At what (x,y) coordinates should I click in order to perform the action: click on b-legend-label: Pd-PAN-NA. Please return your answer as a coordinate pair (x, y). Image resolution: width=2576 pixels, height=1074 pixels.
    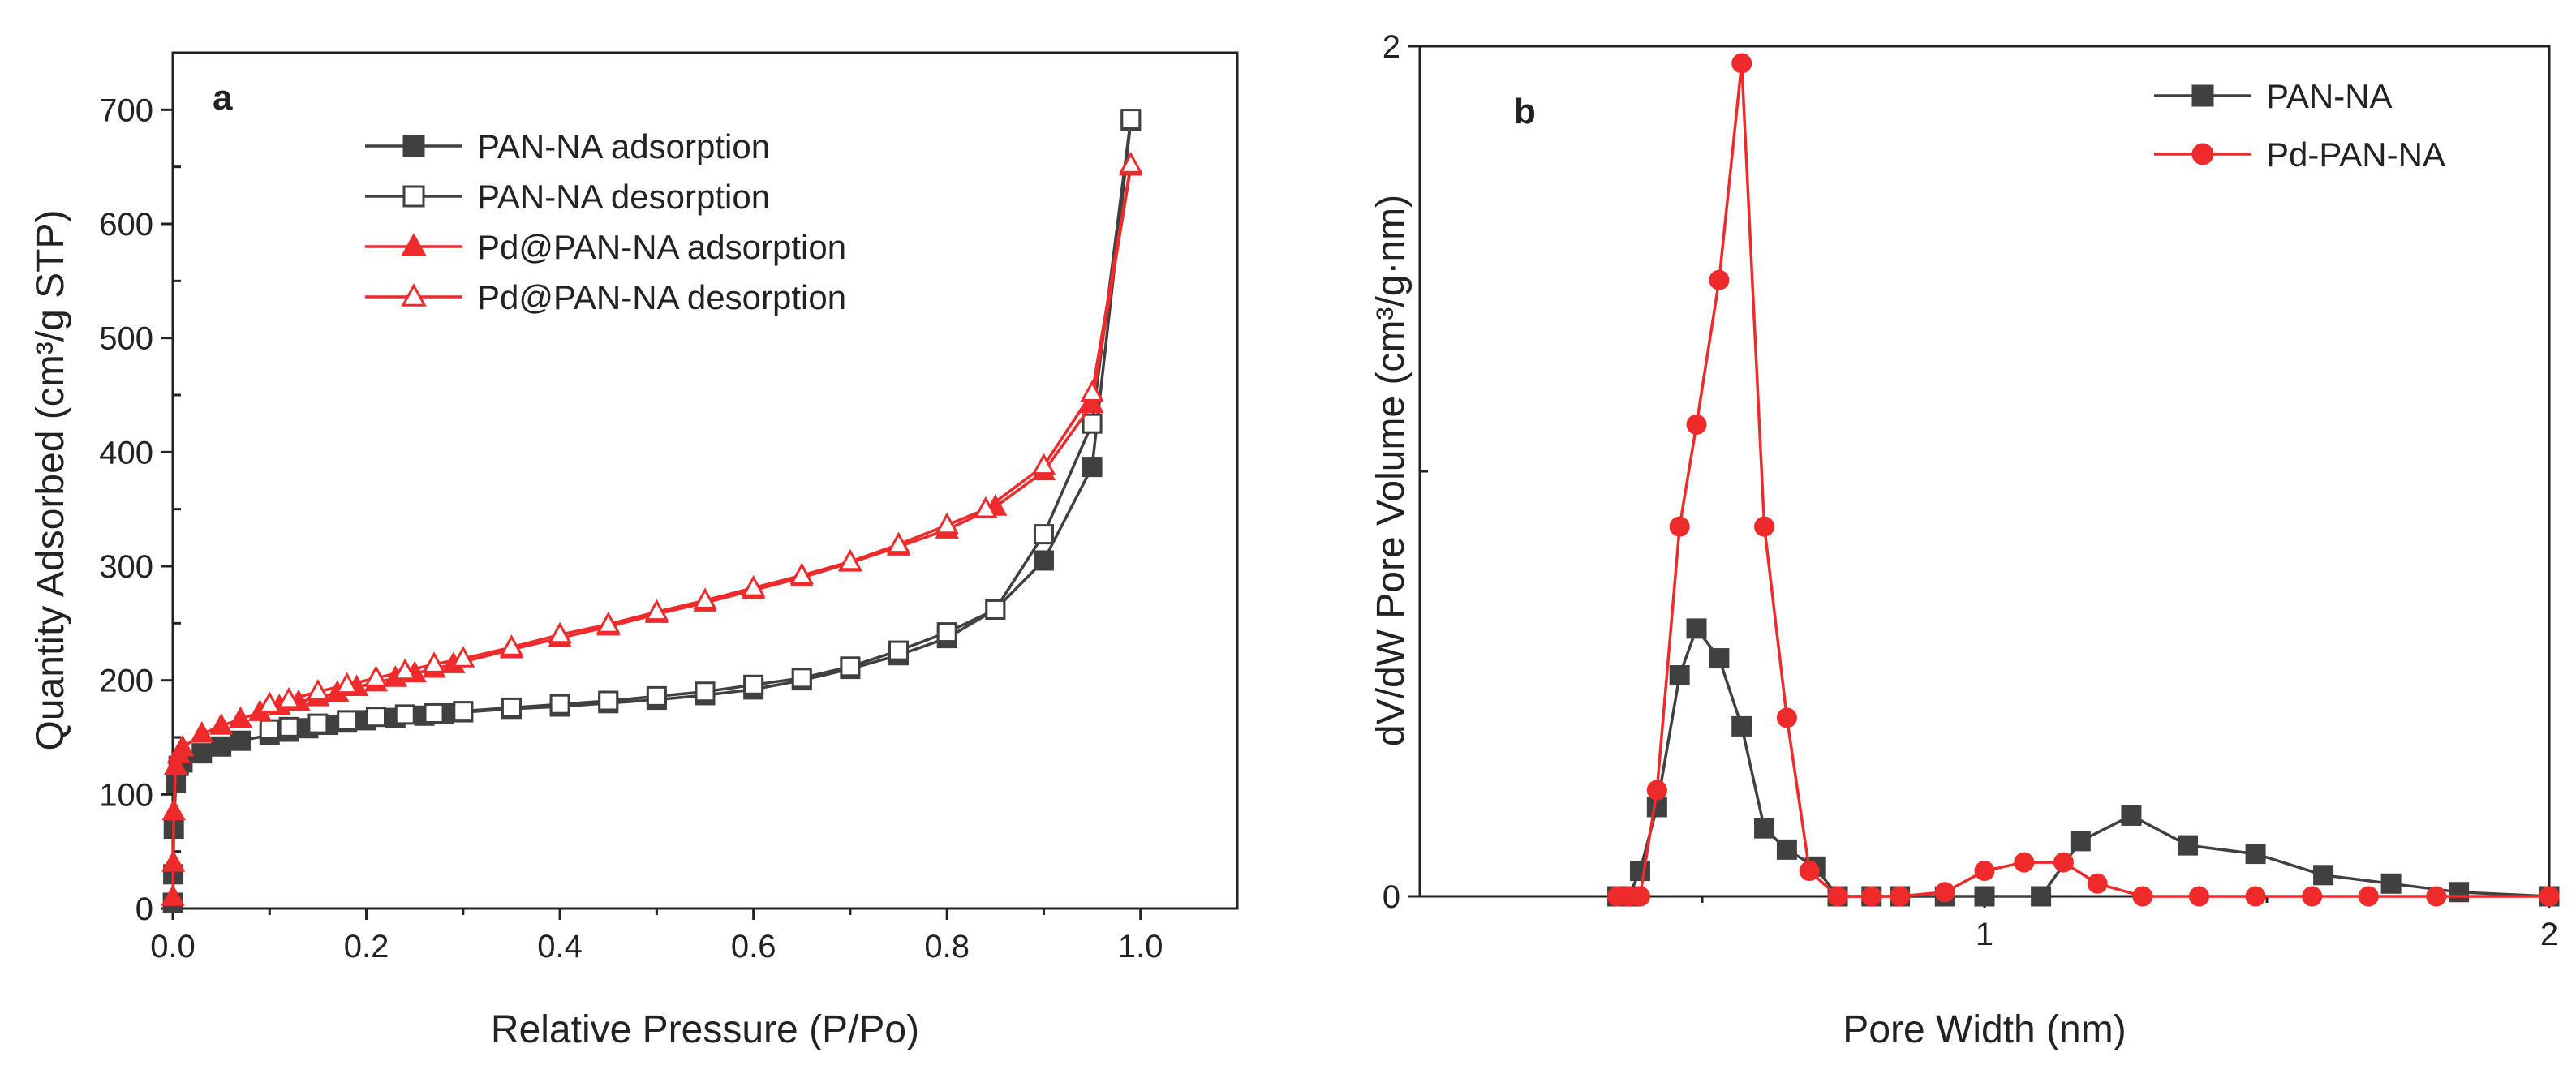
    Looking at the image, I should click on (2355, 154).